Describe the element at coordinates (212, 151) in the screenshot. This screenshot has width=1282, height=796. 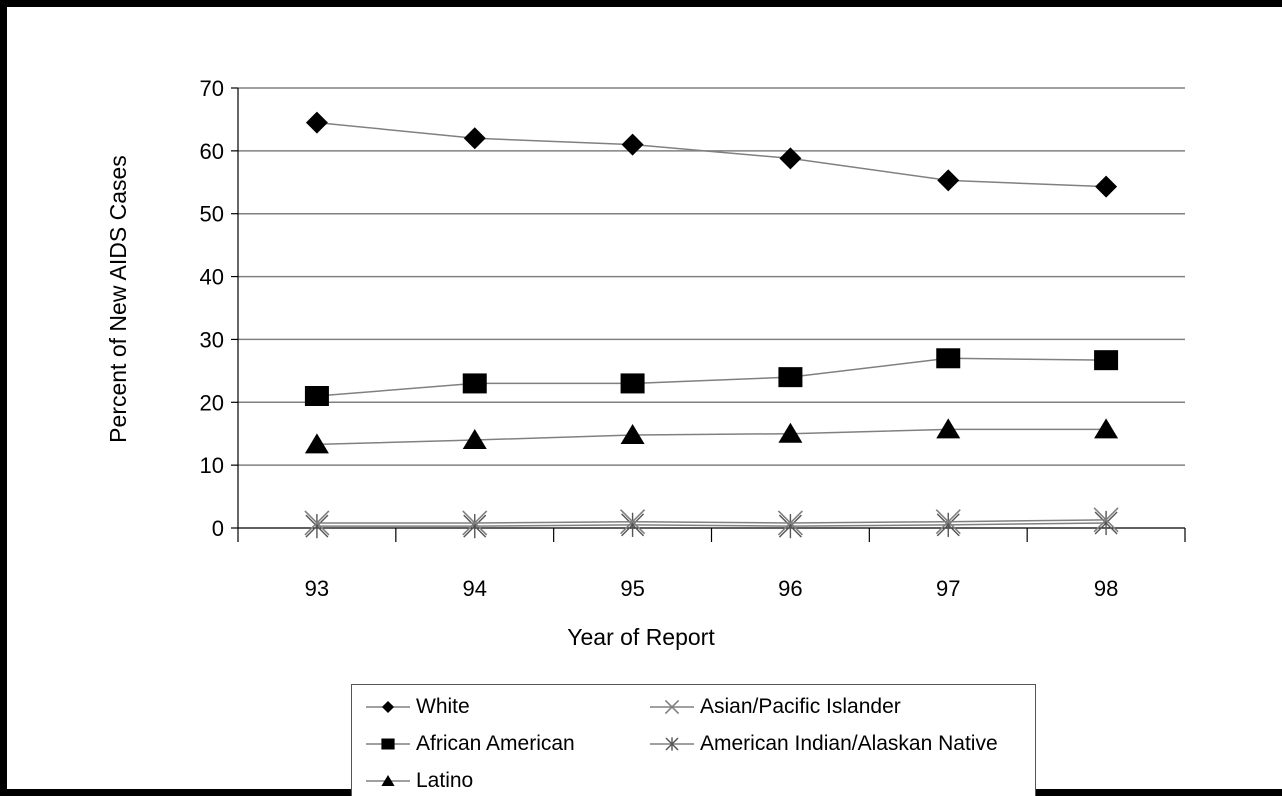
I see `y-tick-label: 60` at that location.